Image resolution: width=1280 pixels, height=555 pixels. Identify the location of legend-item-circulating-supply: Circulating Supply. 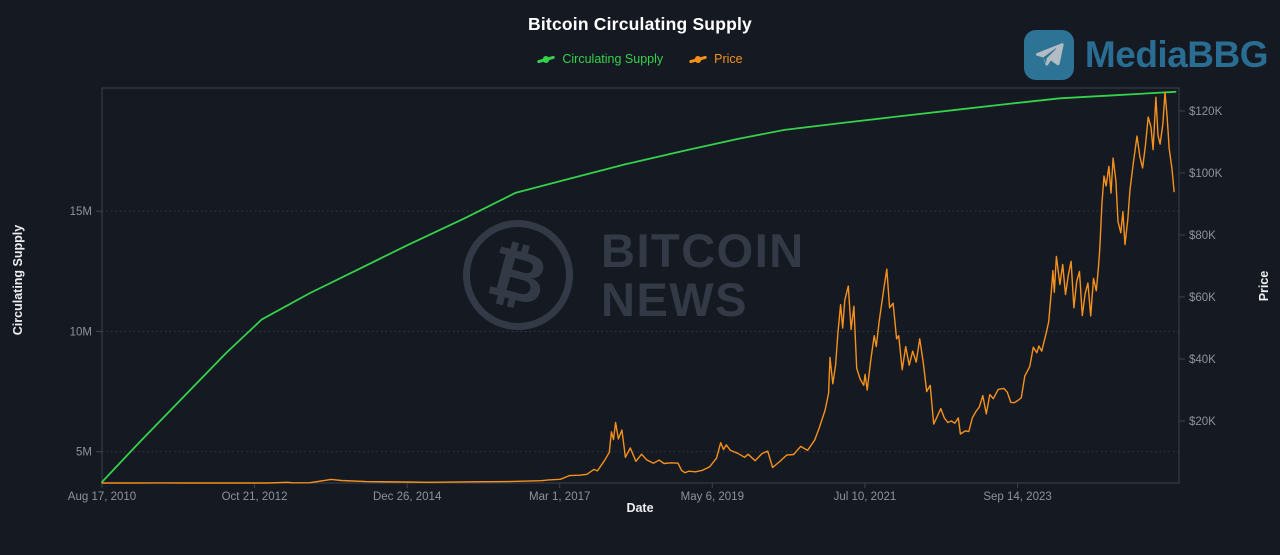
(600, 59).